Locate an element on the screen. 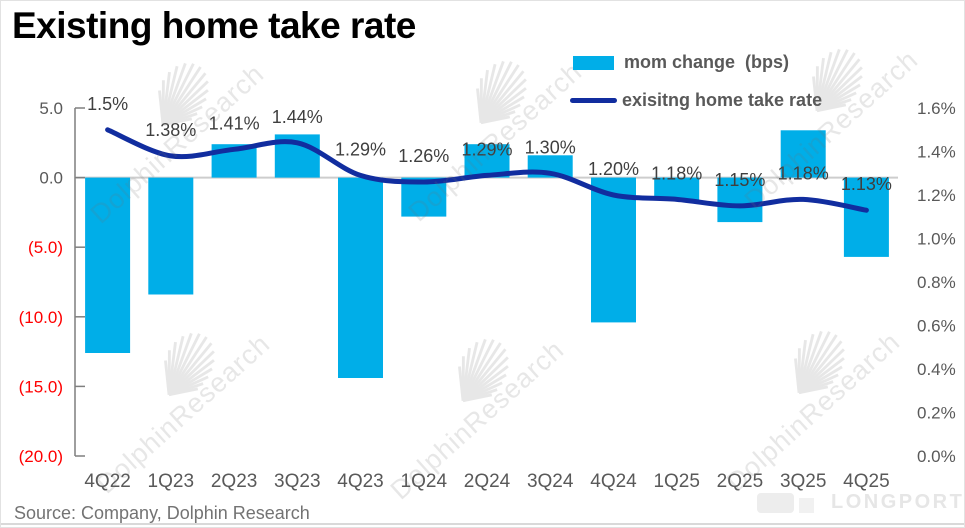 The width and height of the screenshot is (965, 528). right-axis-tick: 1.0% is located at coordinates (936, 239).